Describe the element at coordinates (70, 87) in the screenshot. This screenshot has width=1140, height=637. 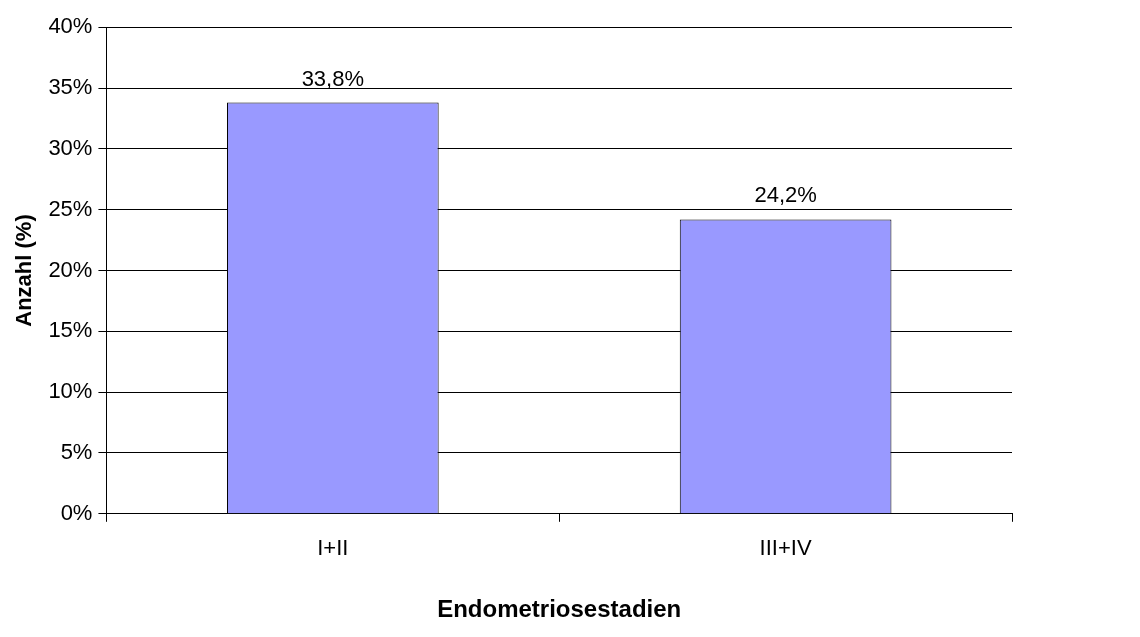
I see `y-tick-label: 35%` at that location.